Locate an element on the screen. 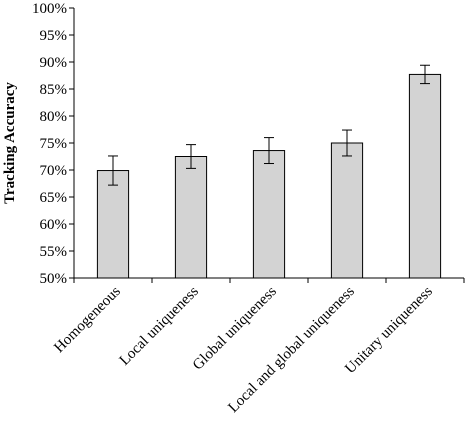 This screenshot has width=474, height=438. y-tick-label: 65% is located at coordinates (54, 198).